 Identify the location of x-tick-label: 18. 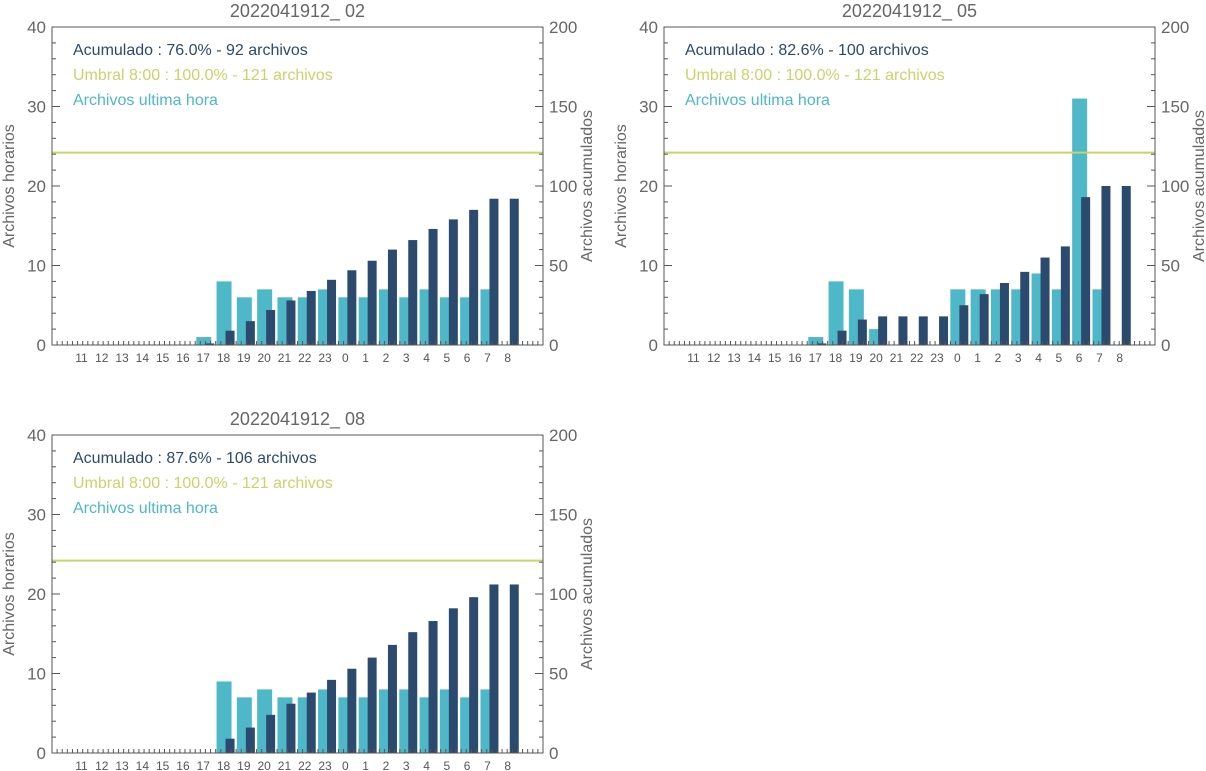
(224, 358).